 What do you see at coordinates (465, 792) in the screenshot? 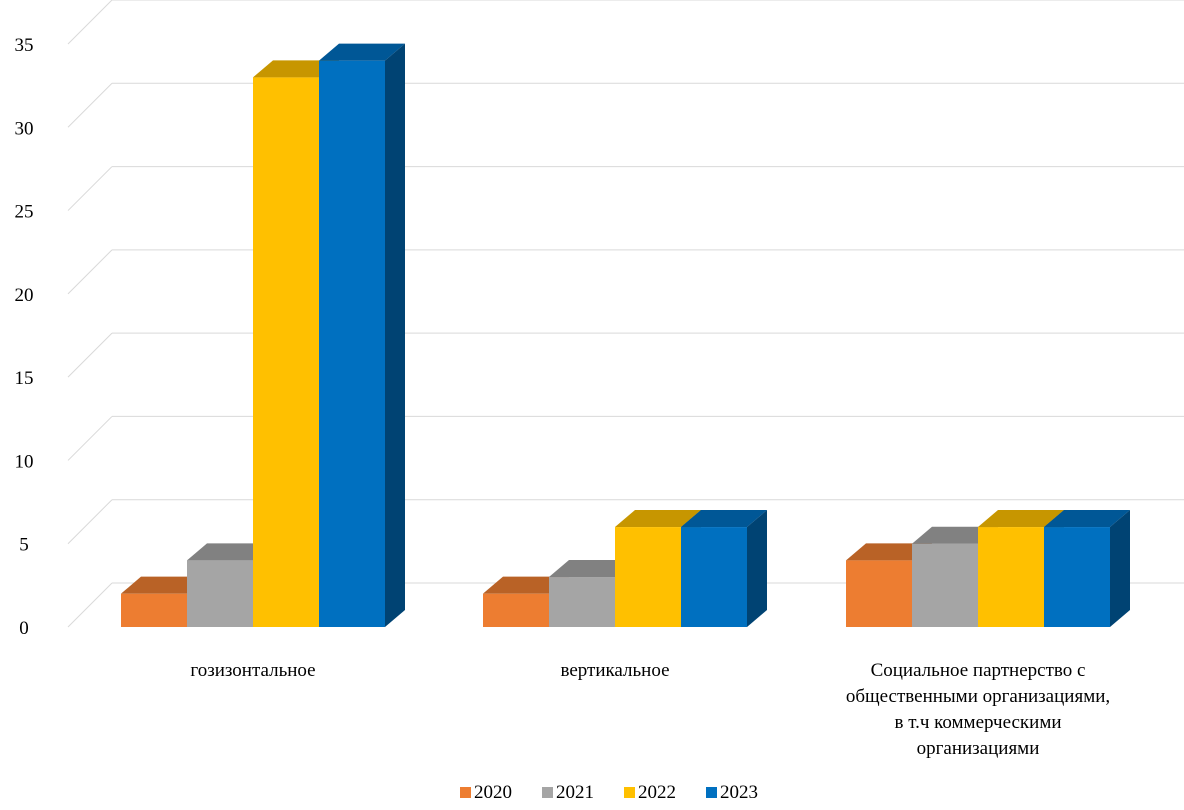
I see `legend-swatch-2020` at bounding box center [465, 792].